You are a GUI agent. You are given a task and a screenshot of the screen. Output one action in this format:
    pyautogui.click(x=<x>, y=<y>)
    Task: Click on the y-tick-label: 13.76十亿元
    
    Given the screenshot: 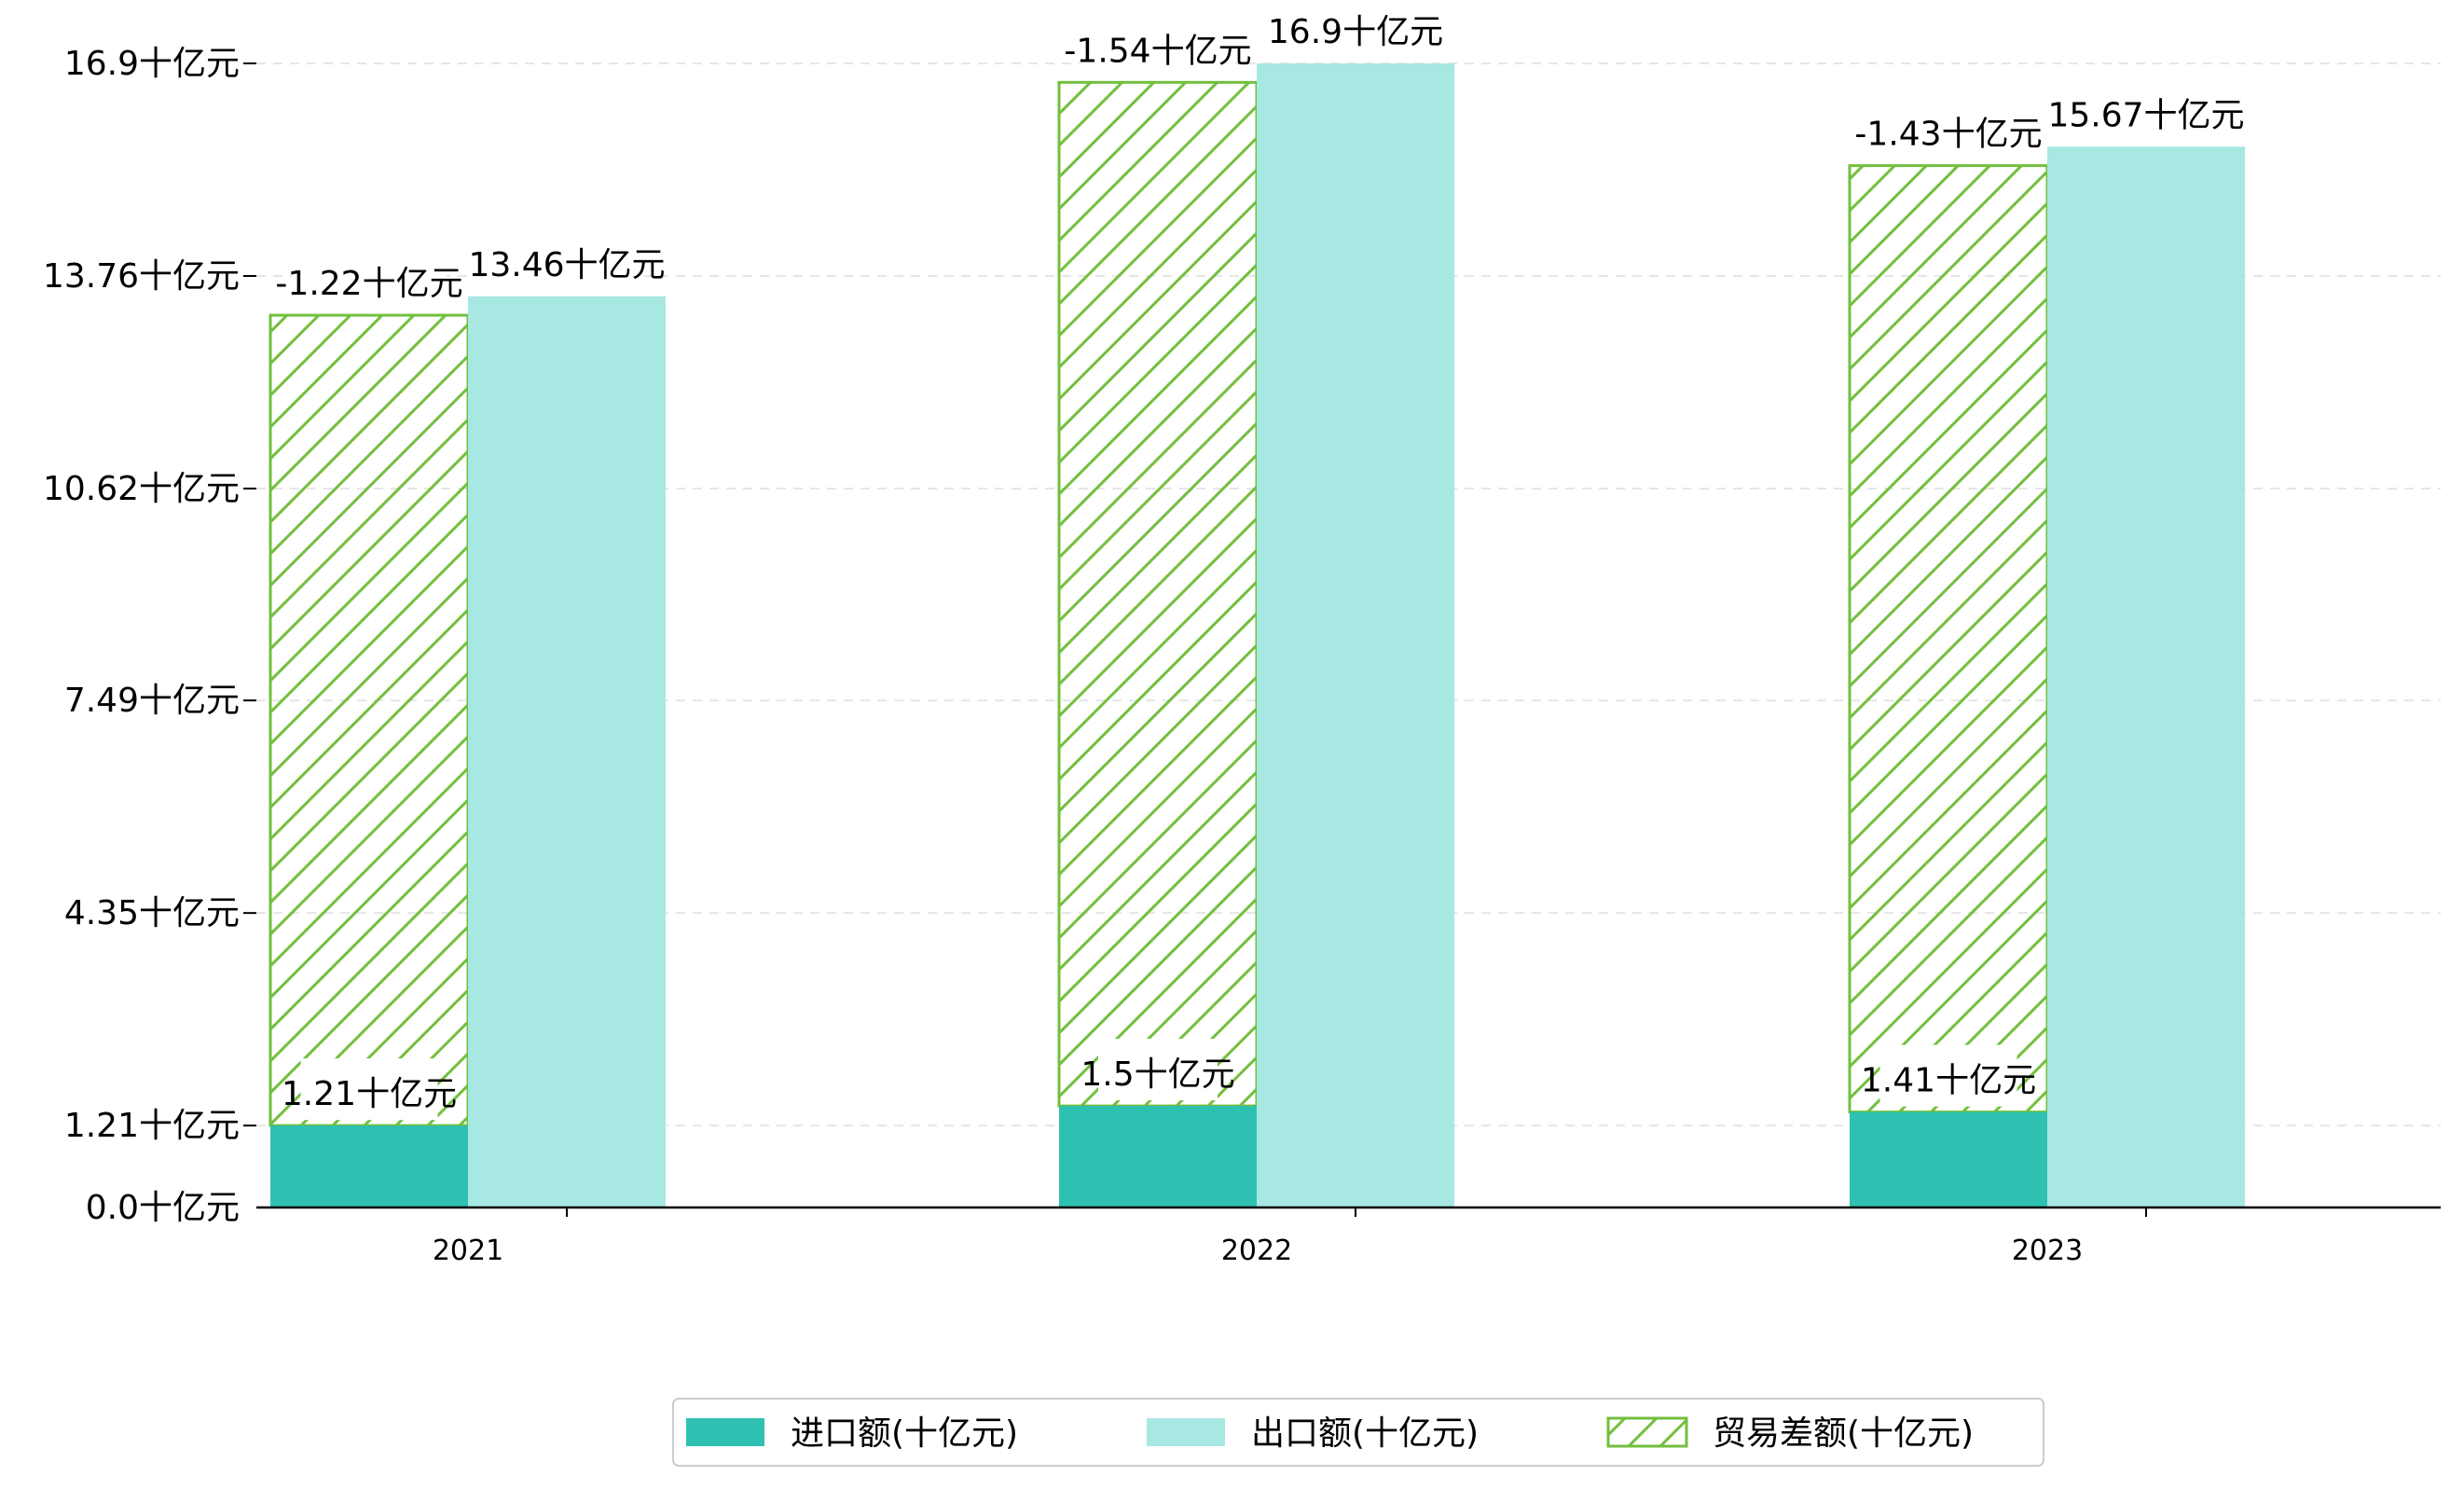 What is the action you would take?
    pyautogui.click(x=141, y=276)
    